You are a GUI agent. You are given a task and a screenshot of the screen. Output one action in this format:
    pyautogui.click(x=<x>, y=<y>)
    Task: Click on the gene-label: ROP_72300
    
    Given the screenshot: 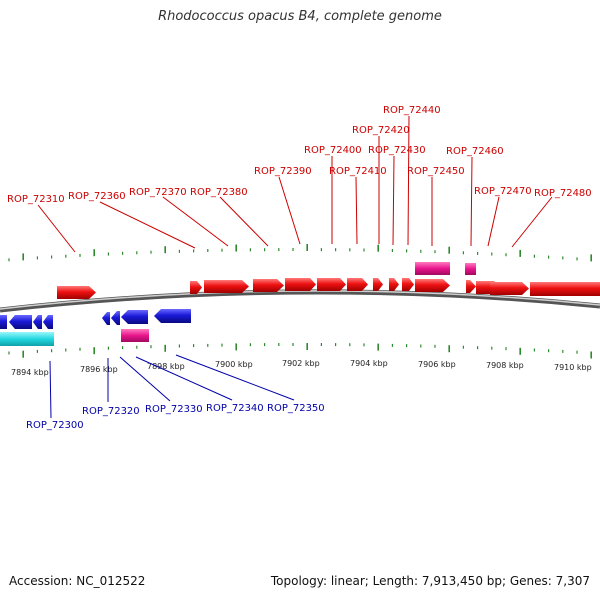 What is the action you would take?
    pyautogui.click(x=55, y=425)
    